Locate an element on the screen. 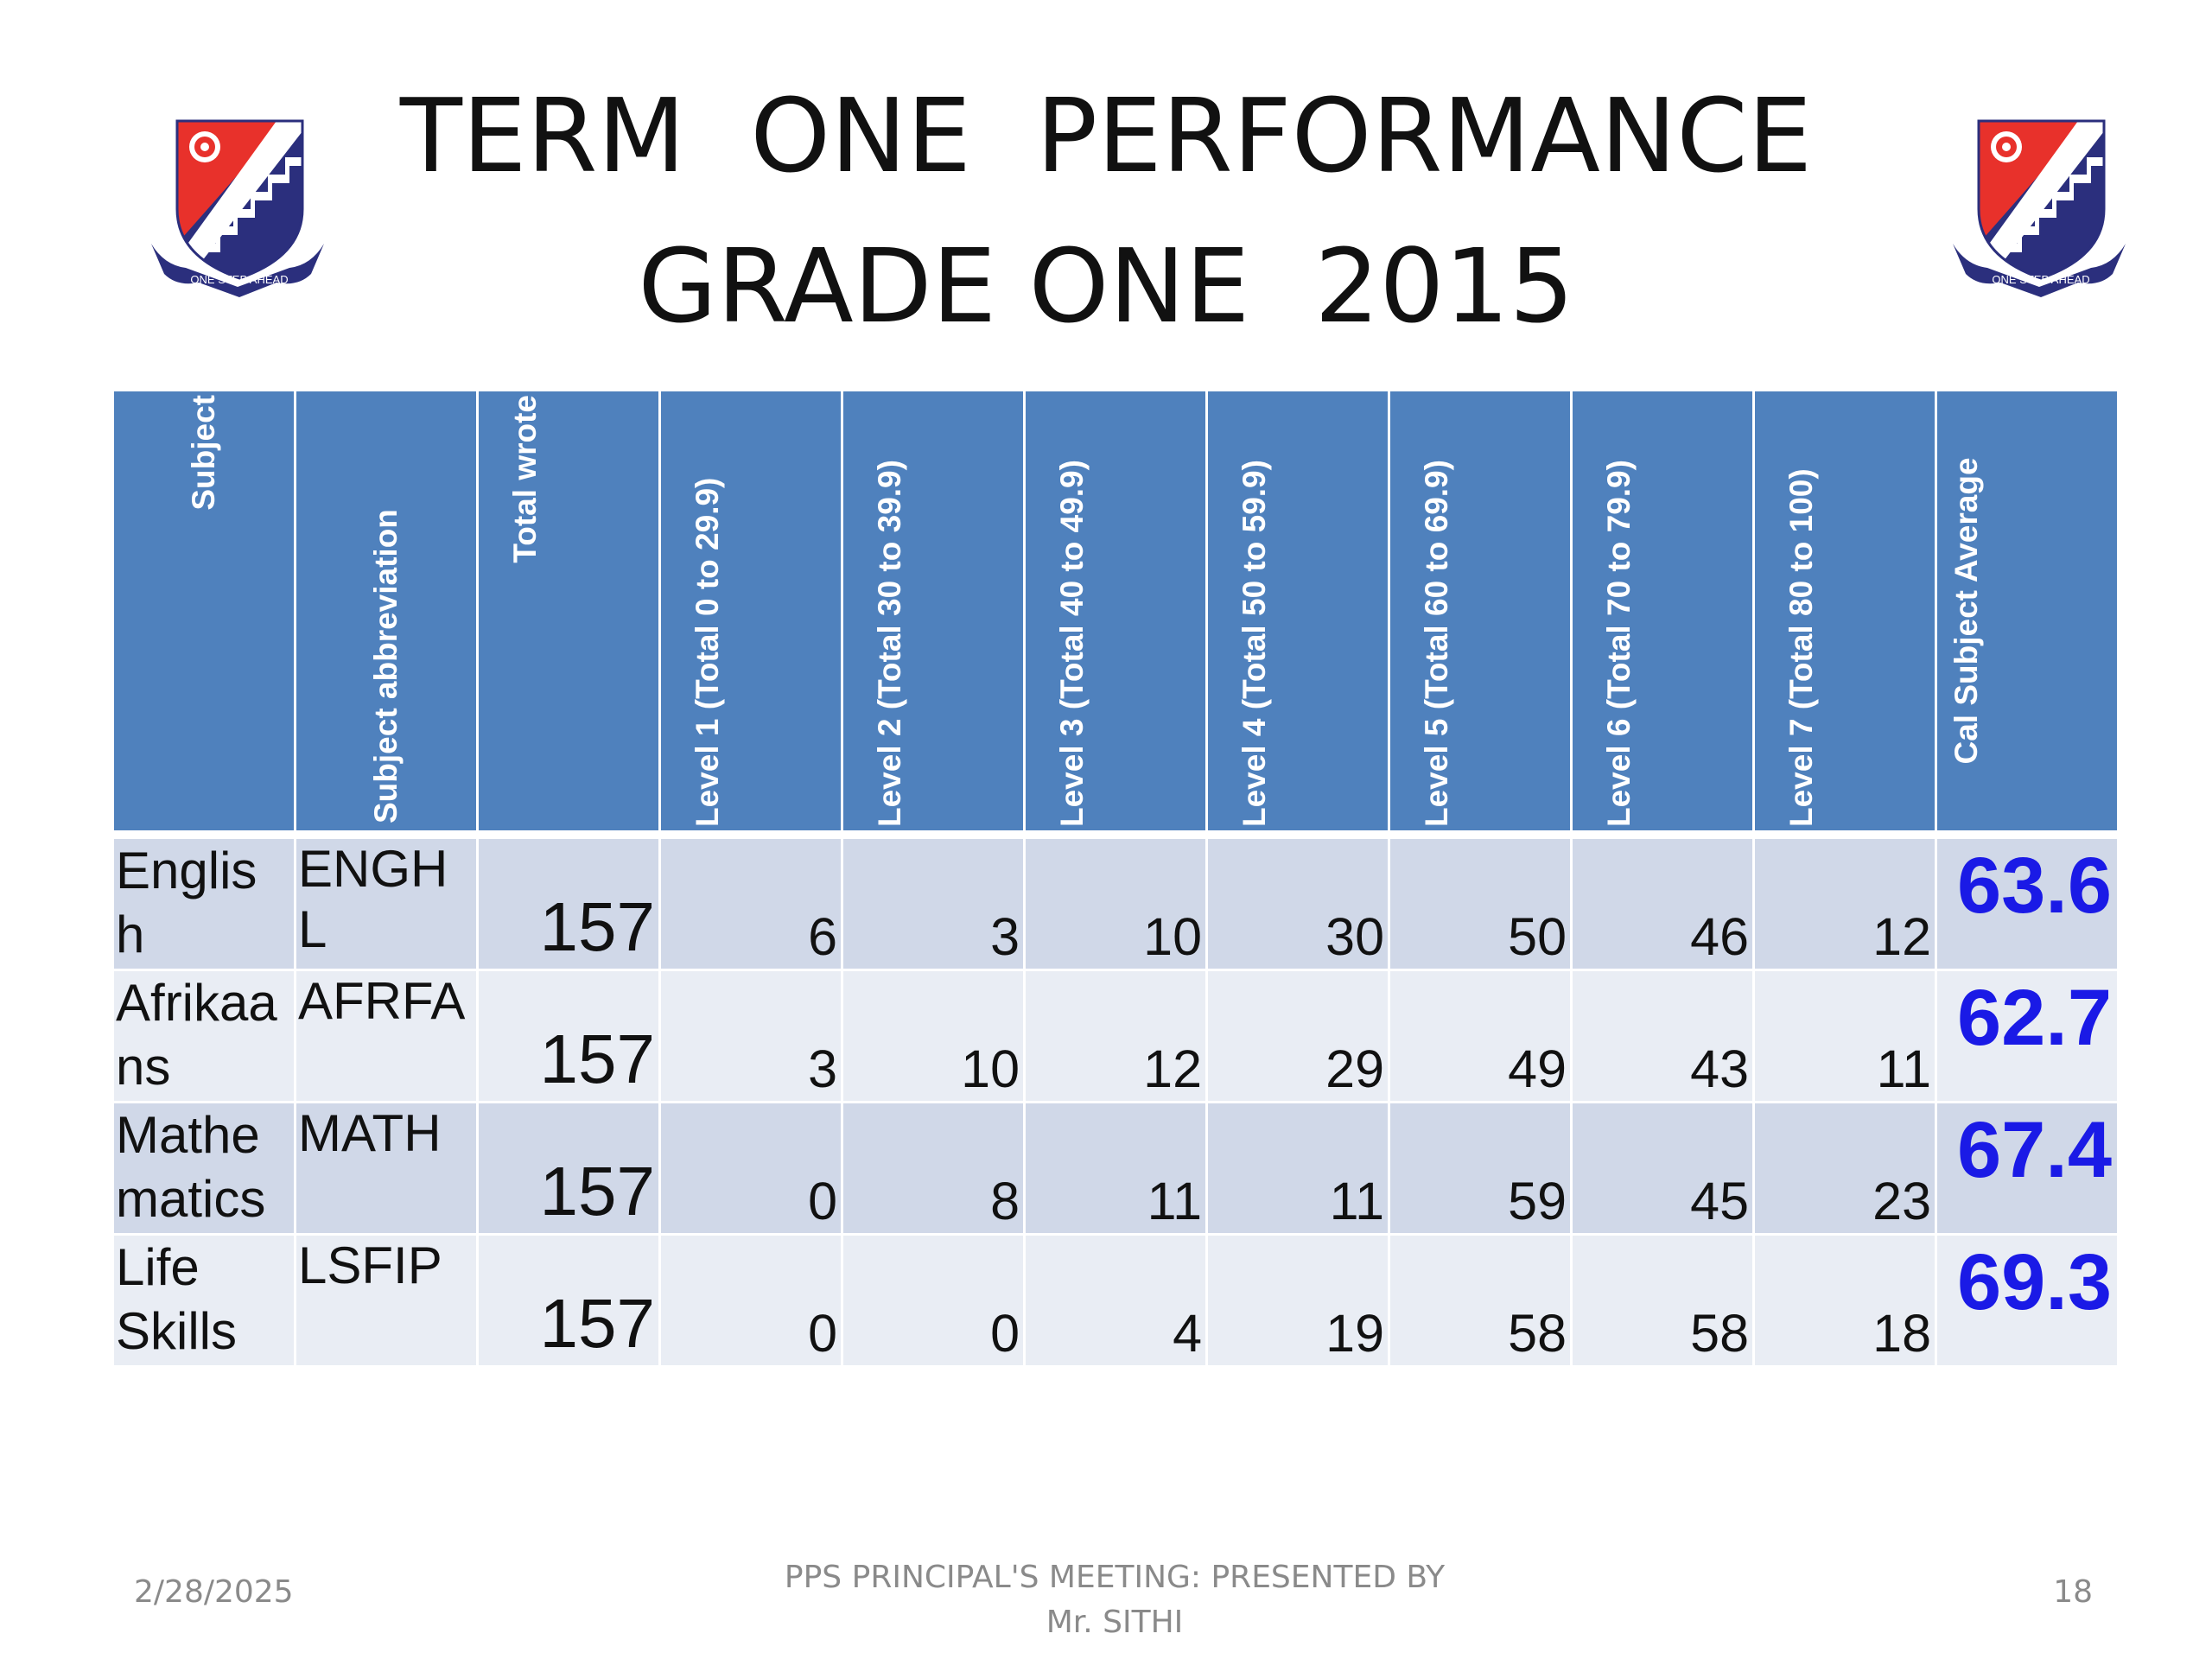  average-cell: 63.6 is located at coordinates (2027, 901).